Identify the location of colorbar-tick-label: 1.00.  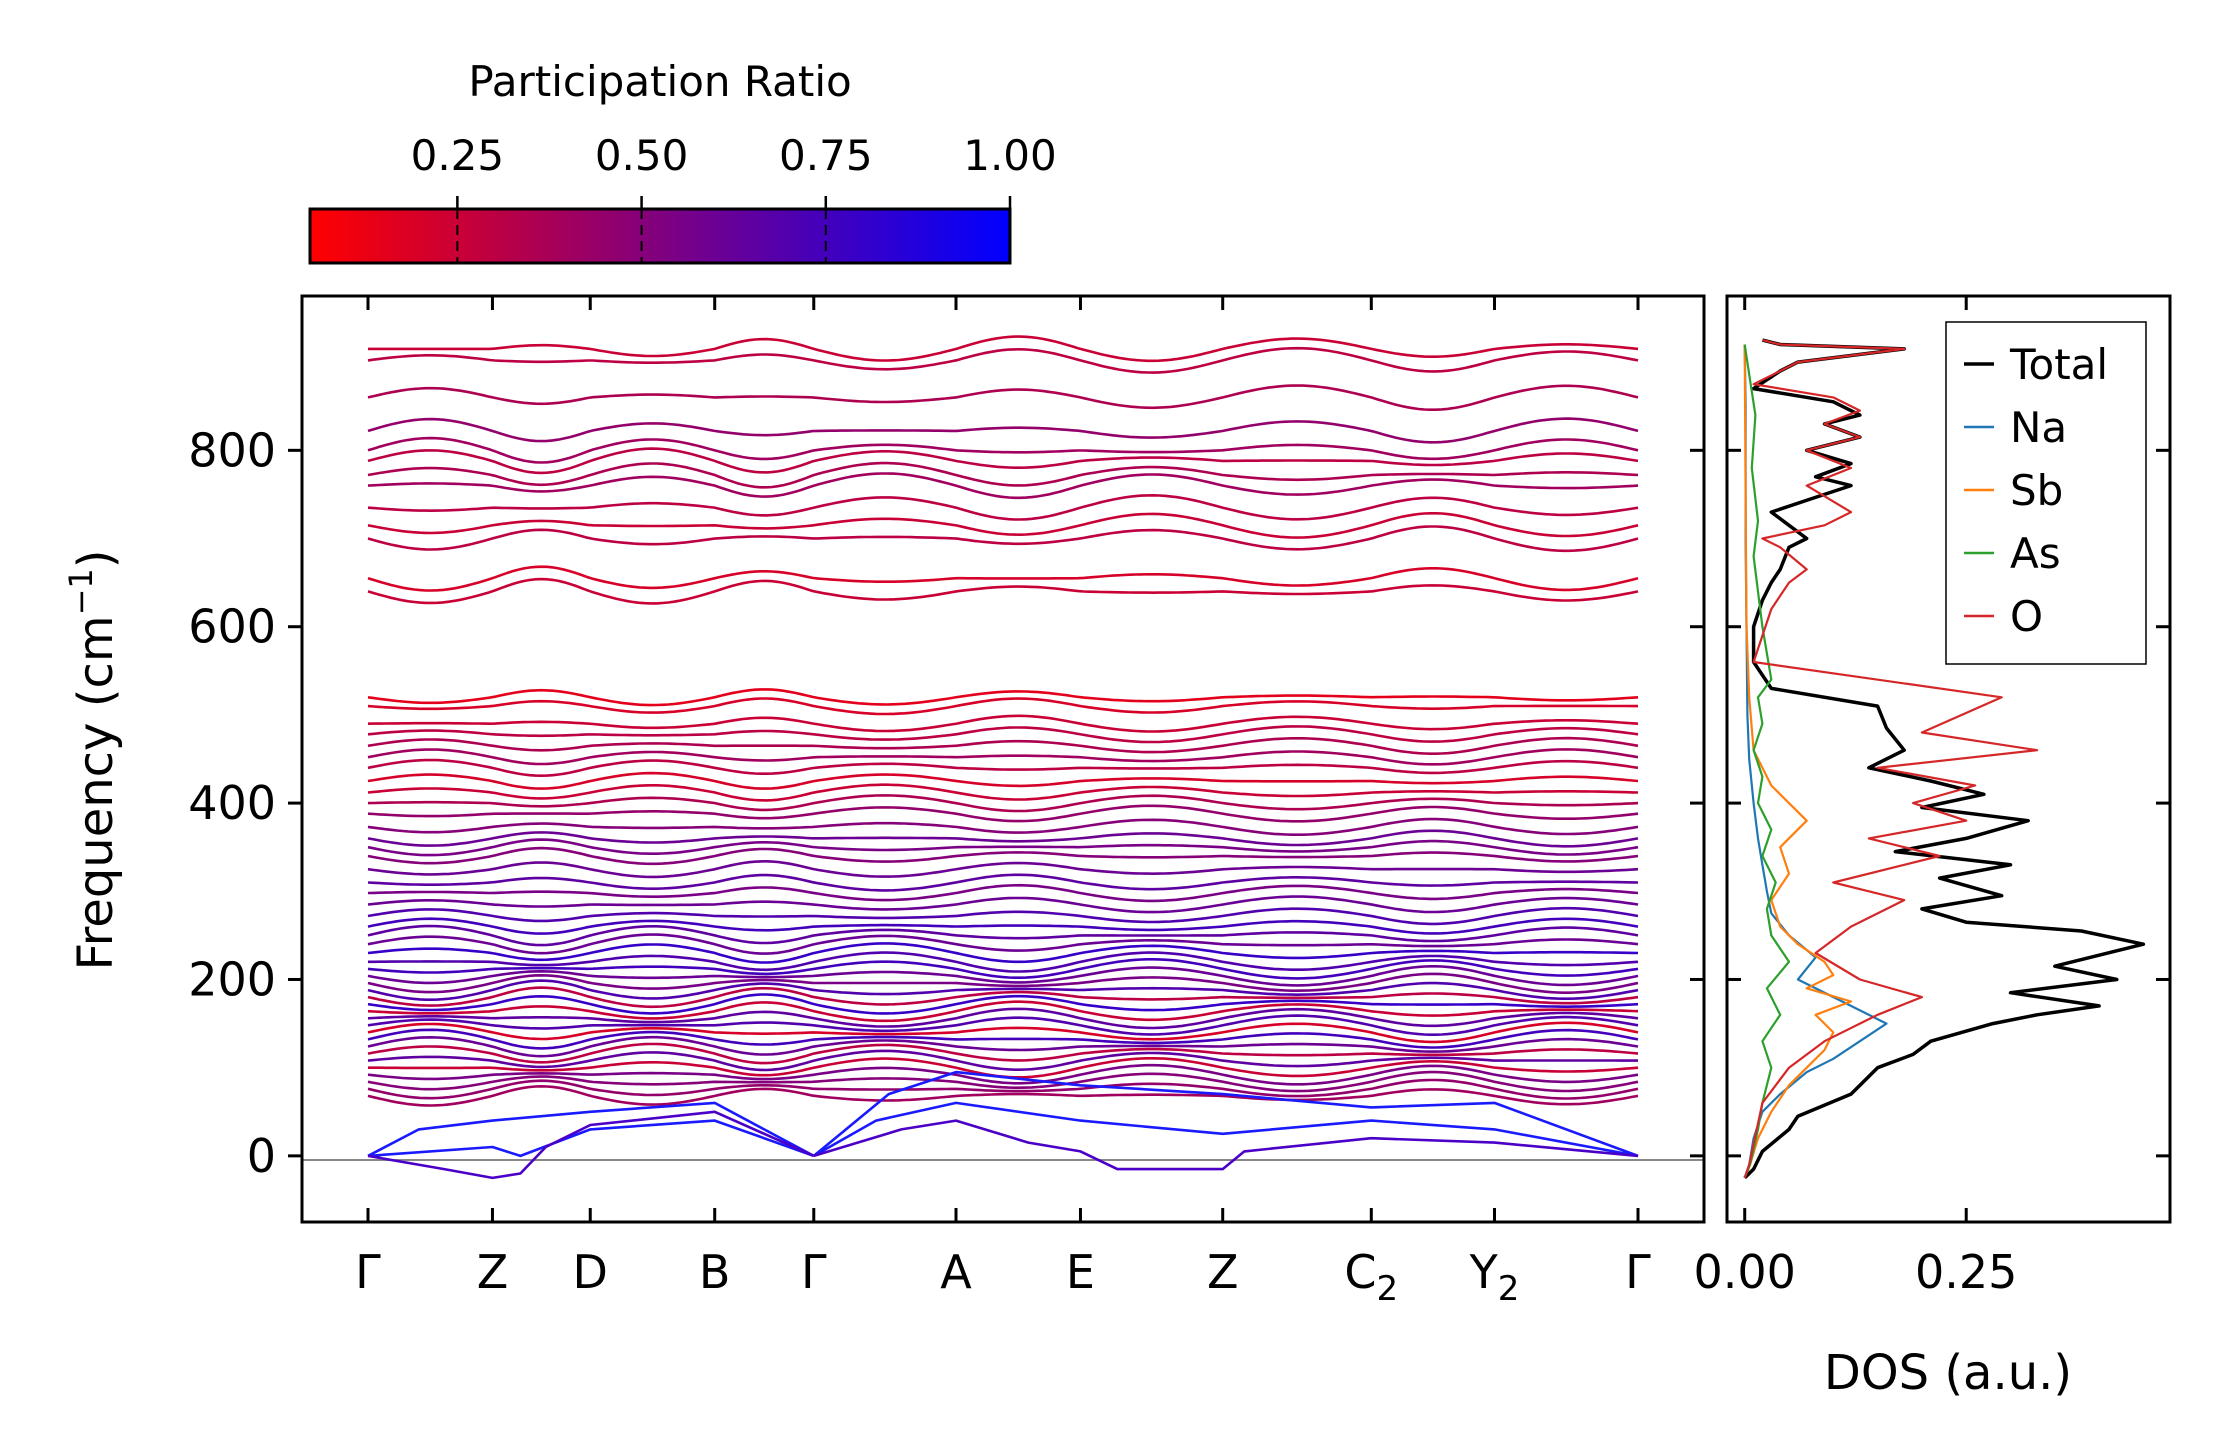
(1010, 155).